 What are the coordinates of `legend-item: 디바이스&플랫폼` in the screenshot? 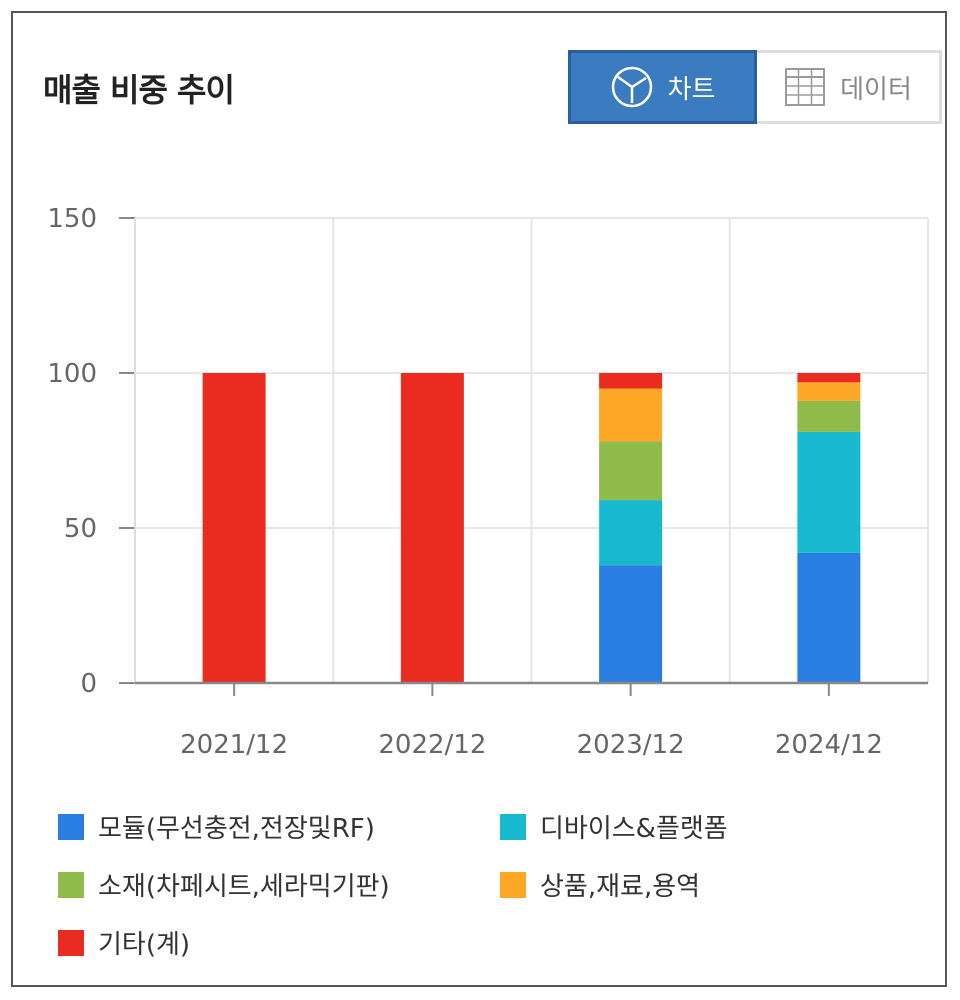 It's located at (614, 826).